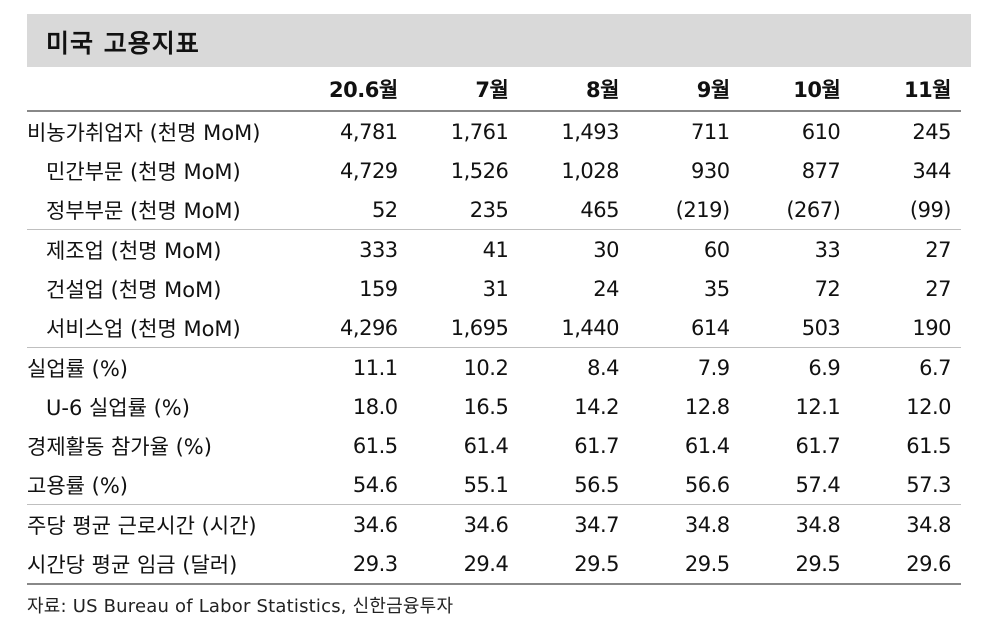 This screenshot has width=1000, height=623. What do you see at coordinates (142, 525) in the screenshot?
I see `row-label: 주당 평균 근로시간 (시간)` at bounding box center [142, 525].